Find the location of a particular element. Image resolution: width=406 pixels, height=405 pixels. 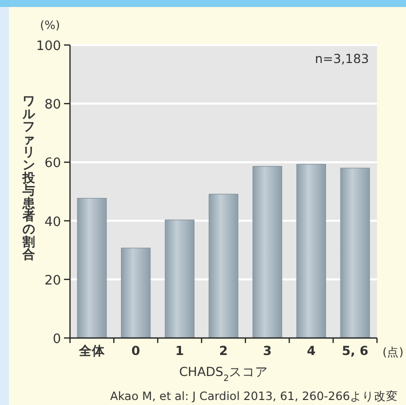

annotation: n=3,183 is located at coordinates (341, 58).